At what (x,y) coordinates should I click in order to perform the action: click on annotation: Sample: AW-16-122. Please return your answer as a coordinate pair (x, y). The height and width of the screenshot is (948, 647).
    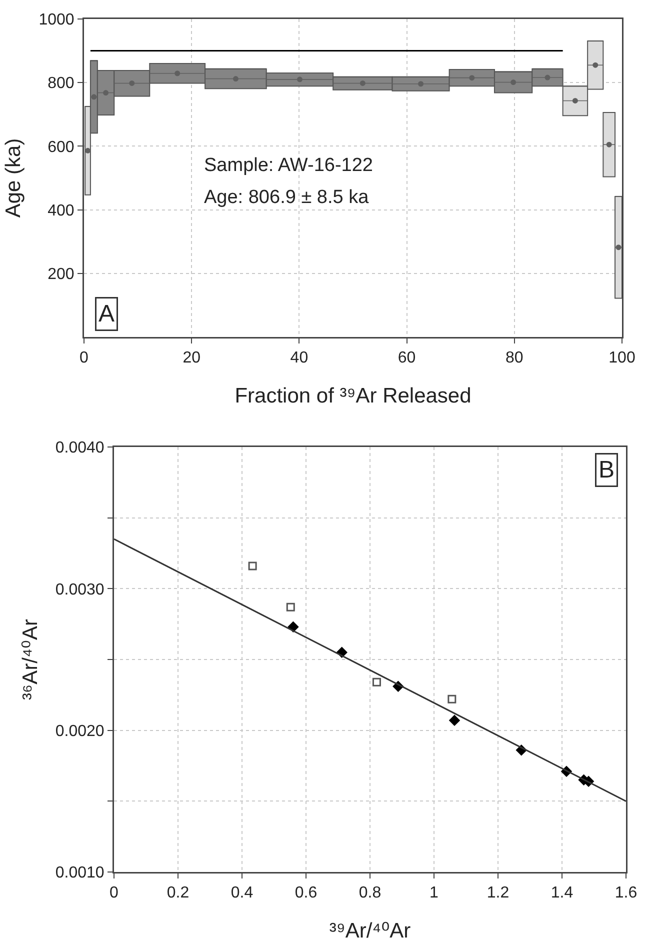
    Looking at the image, I should click on (288, 165).